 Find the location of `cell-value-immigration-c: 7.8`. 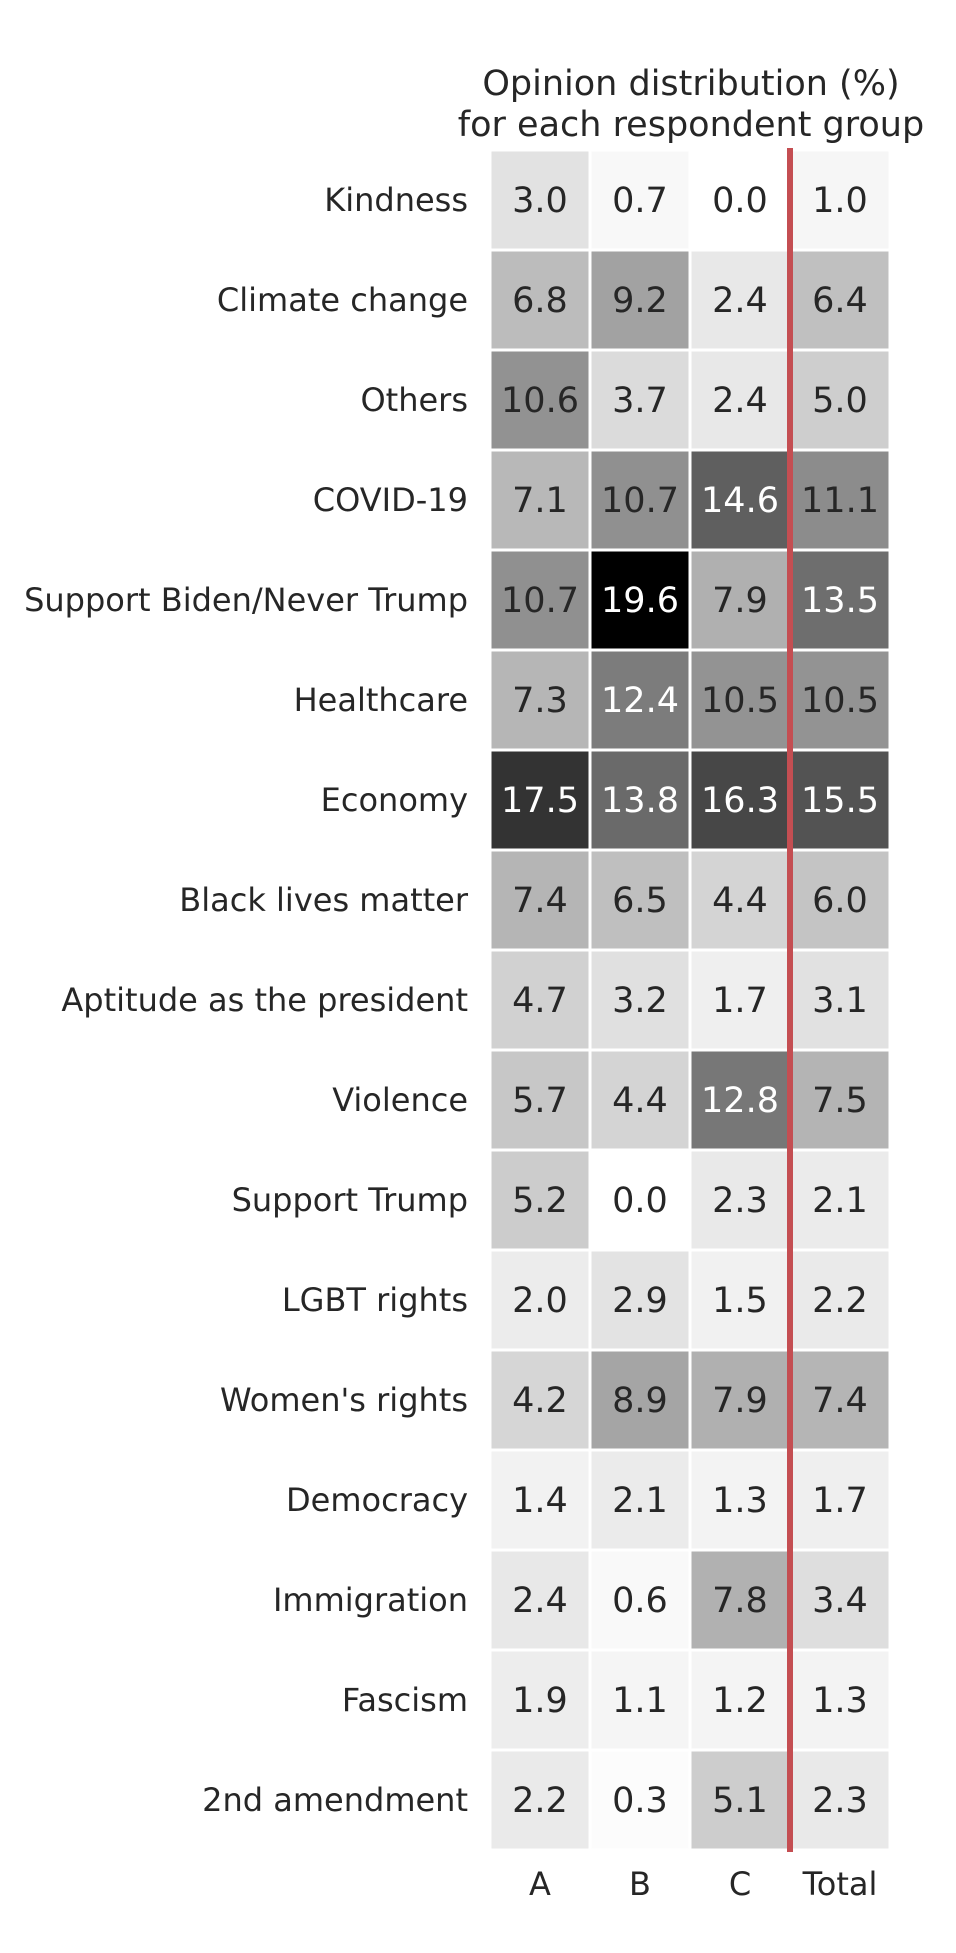

cell-value-immigration-c: 7.8 is located at coordinates (740, 1601).